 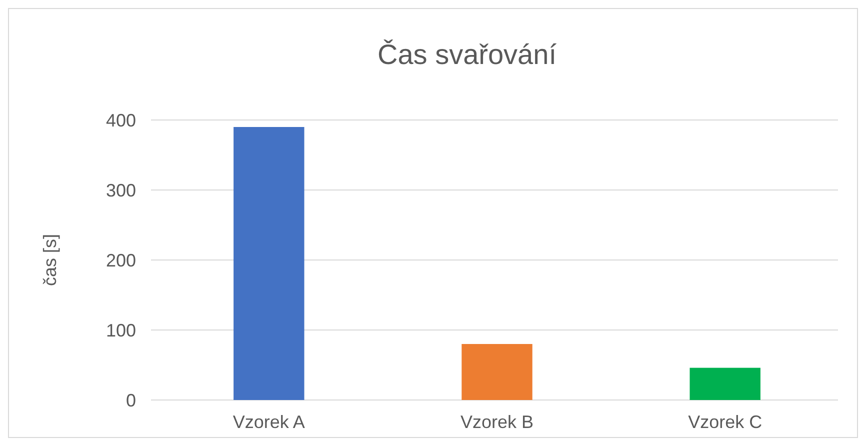 What do you see at coordinates (497, 422) in the screenshot?
I see `x-tick-label: Vzorek B` at bounding box center [497, 422].